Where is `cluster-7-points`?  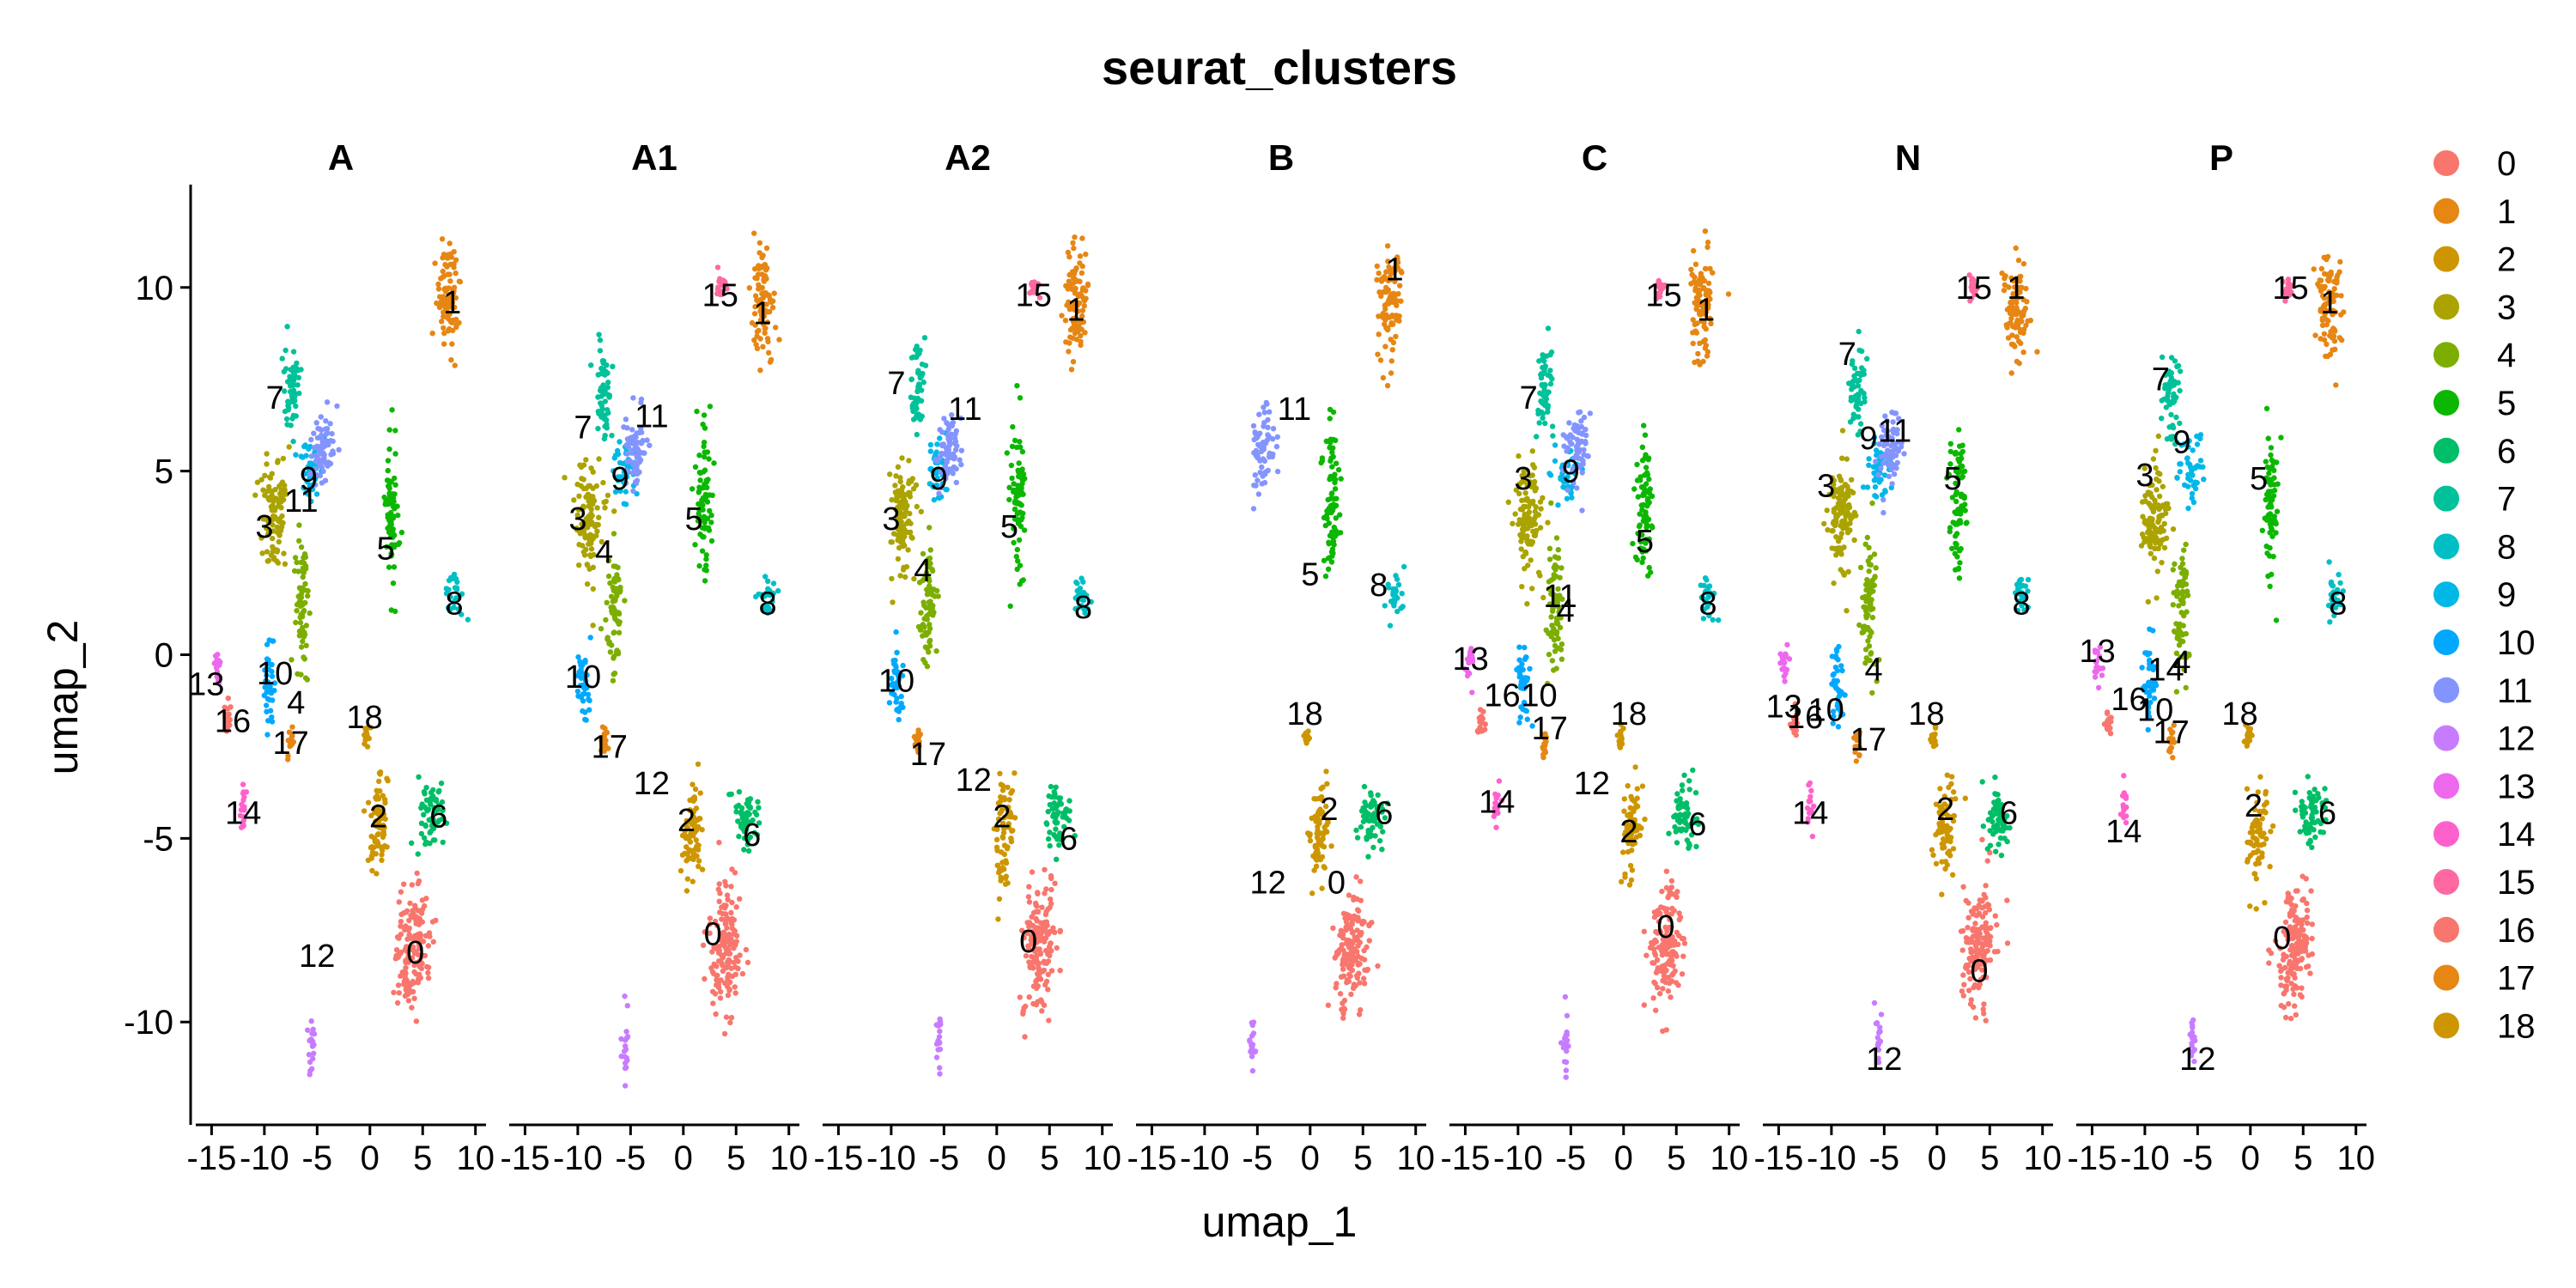 cluster-7-points is located at coordinates (918, 387).